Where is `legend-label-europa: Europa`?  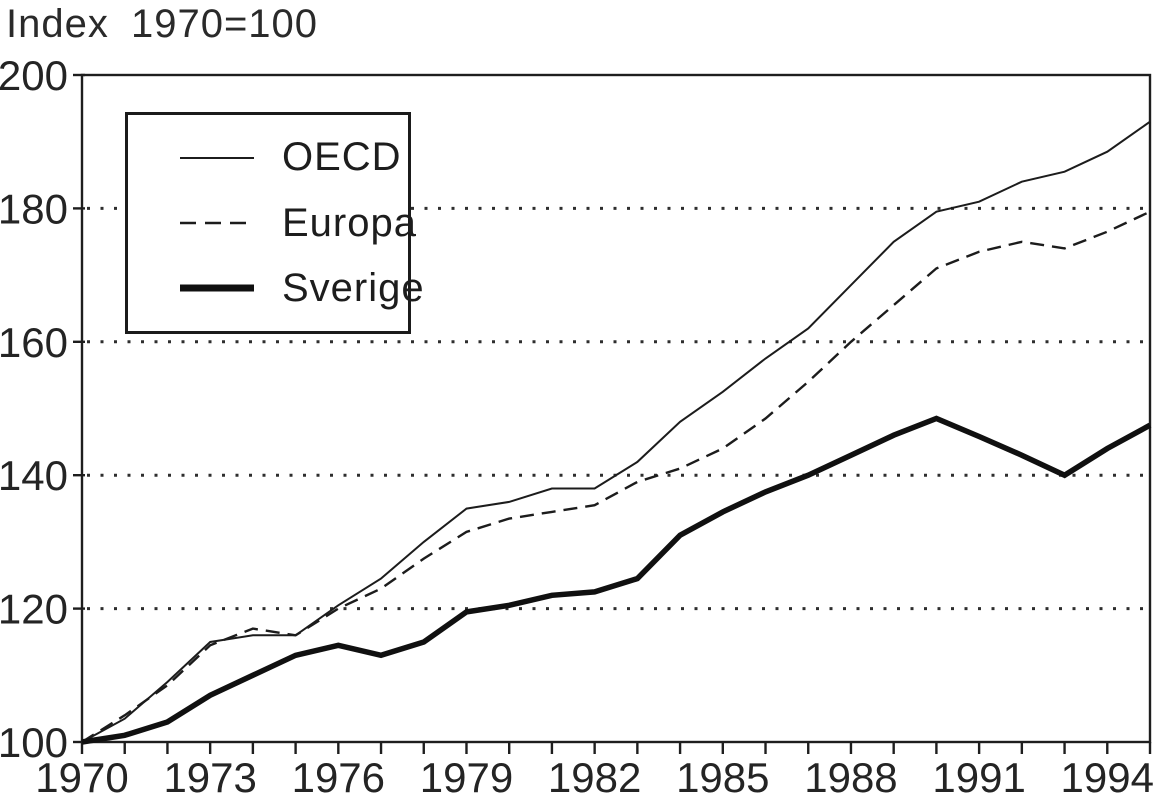 legend-label-europa: Europa is located at coordinates (349, 222).